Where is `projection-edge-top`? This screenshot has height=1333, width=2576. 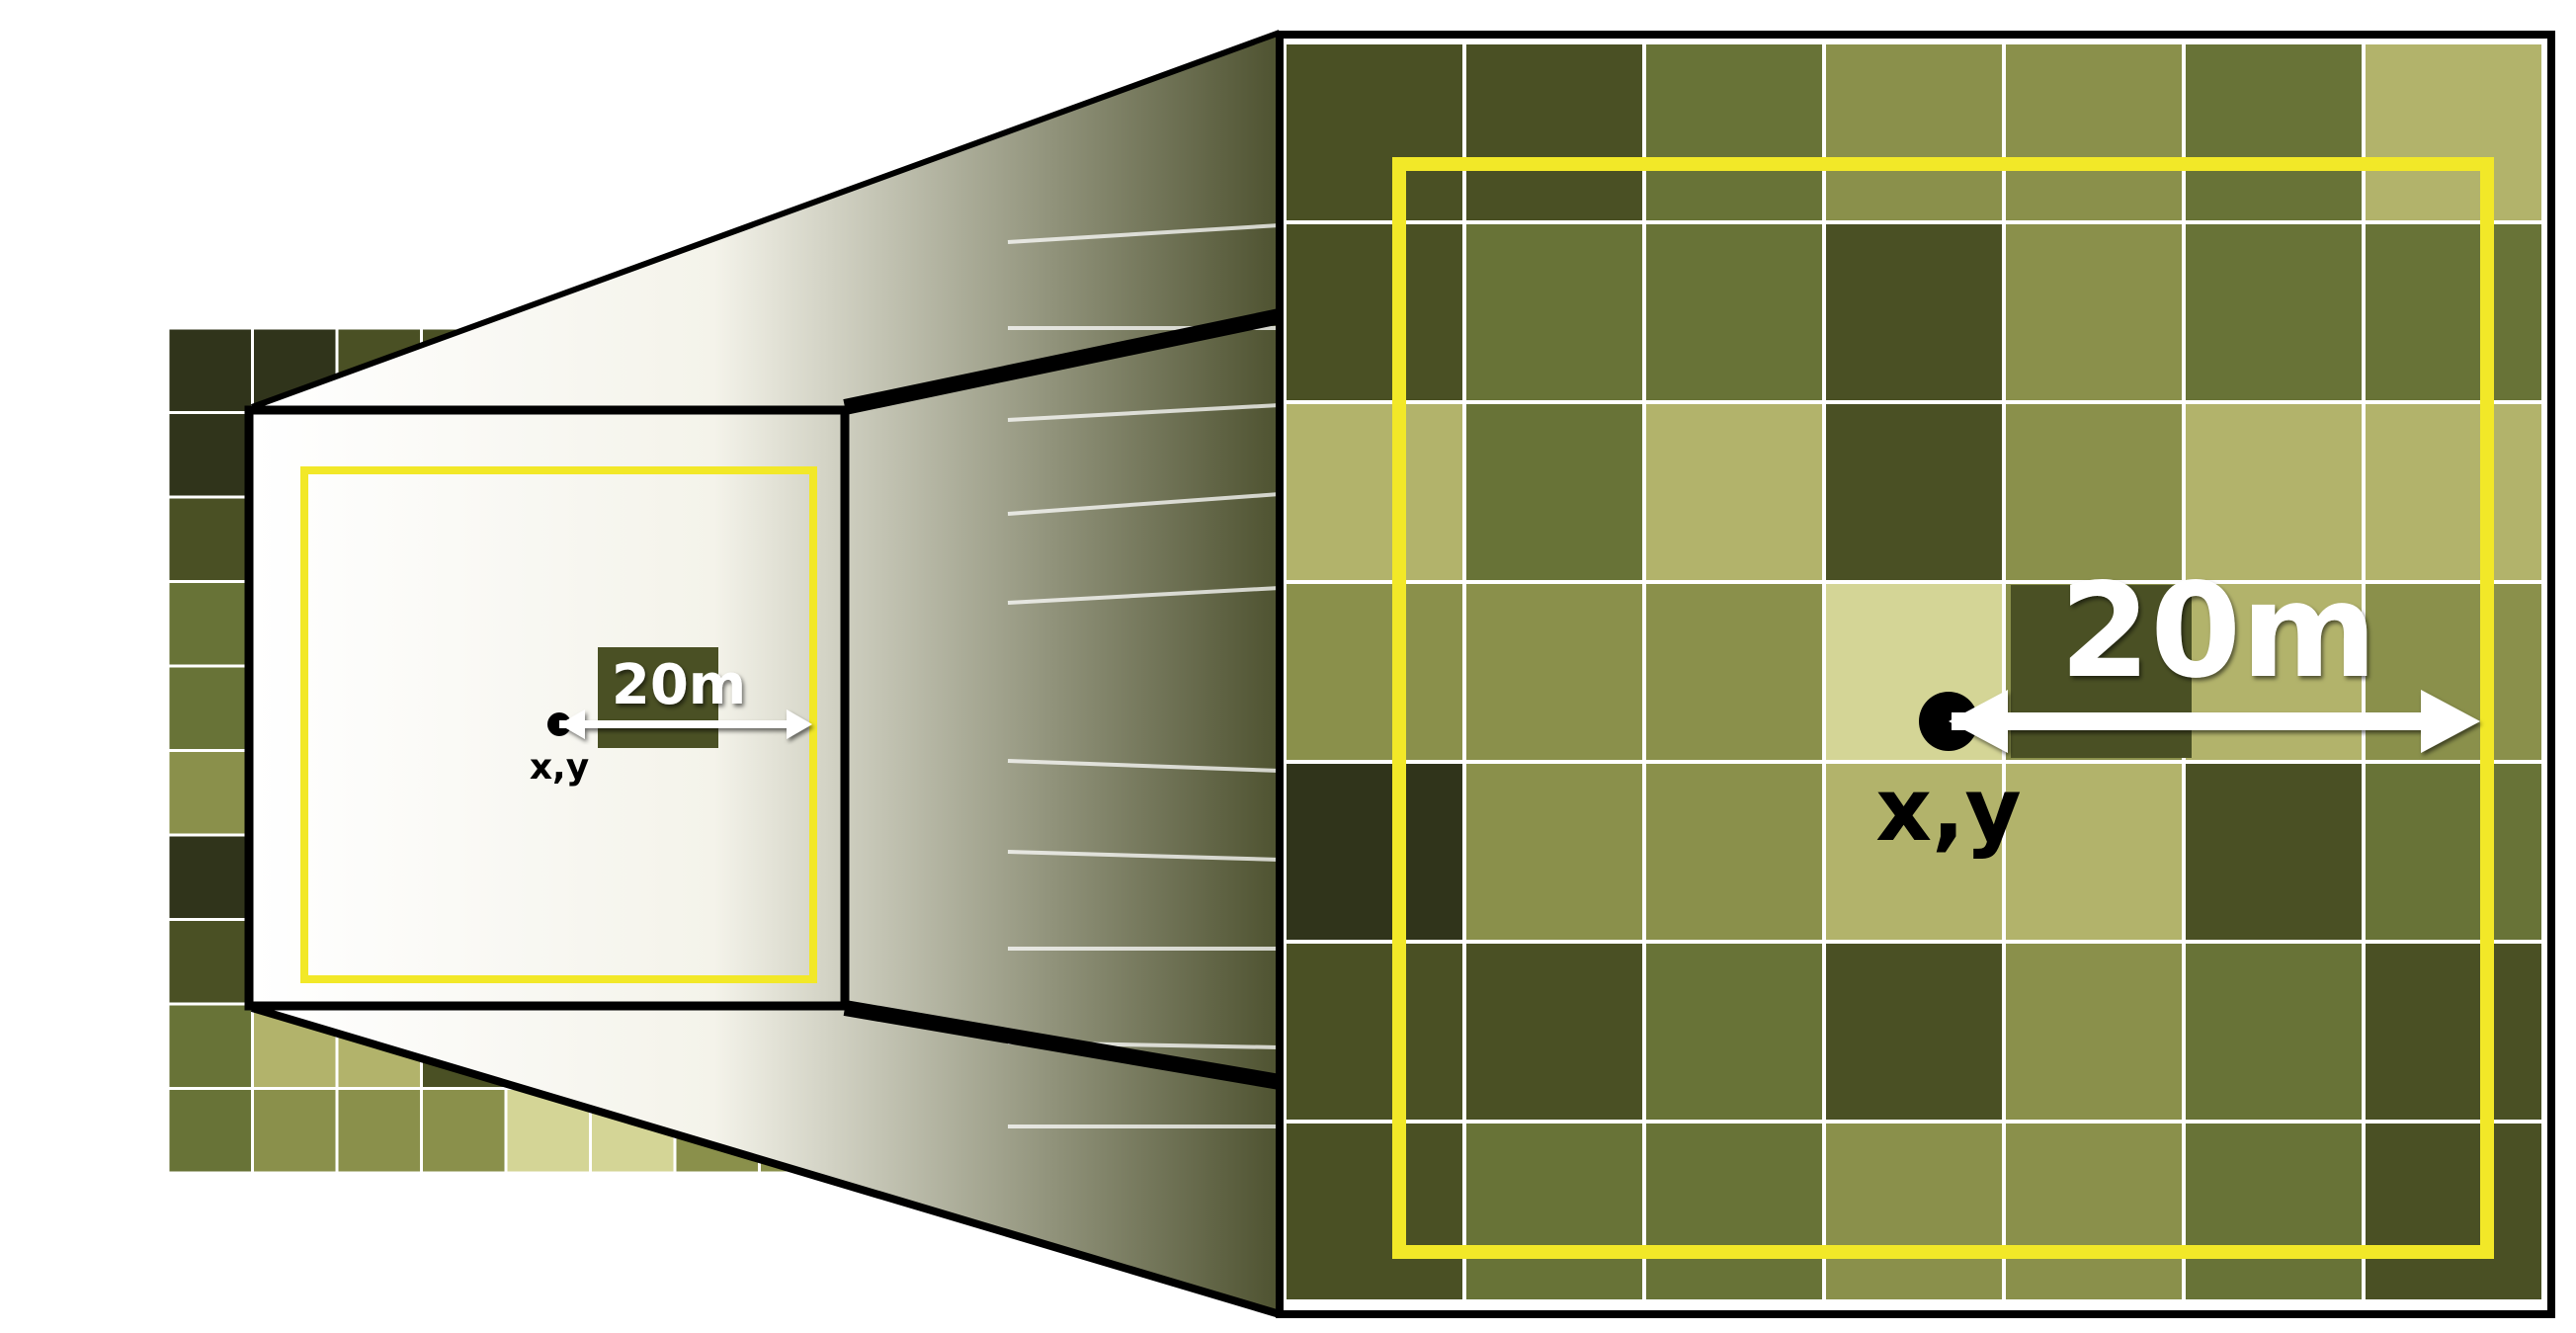 projection-edge-top is located at coordinates (766, 220).